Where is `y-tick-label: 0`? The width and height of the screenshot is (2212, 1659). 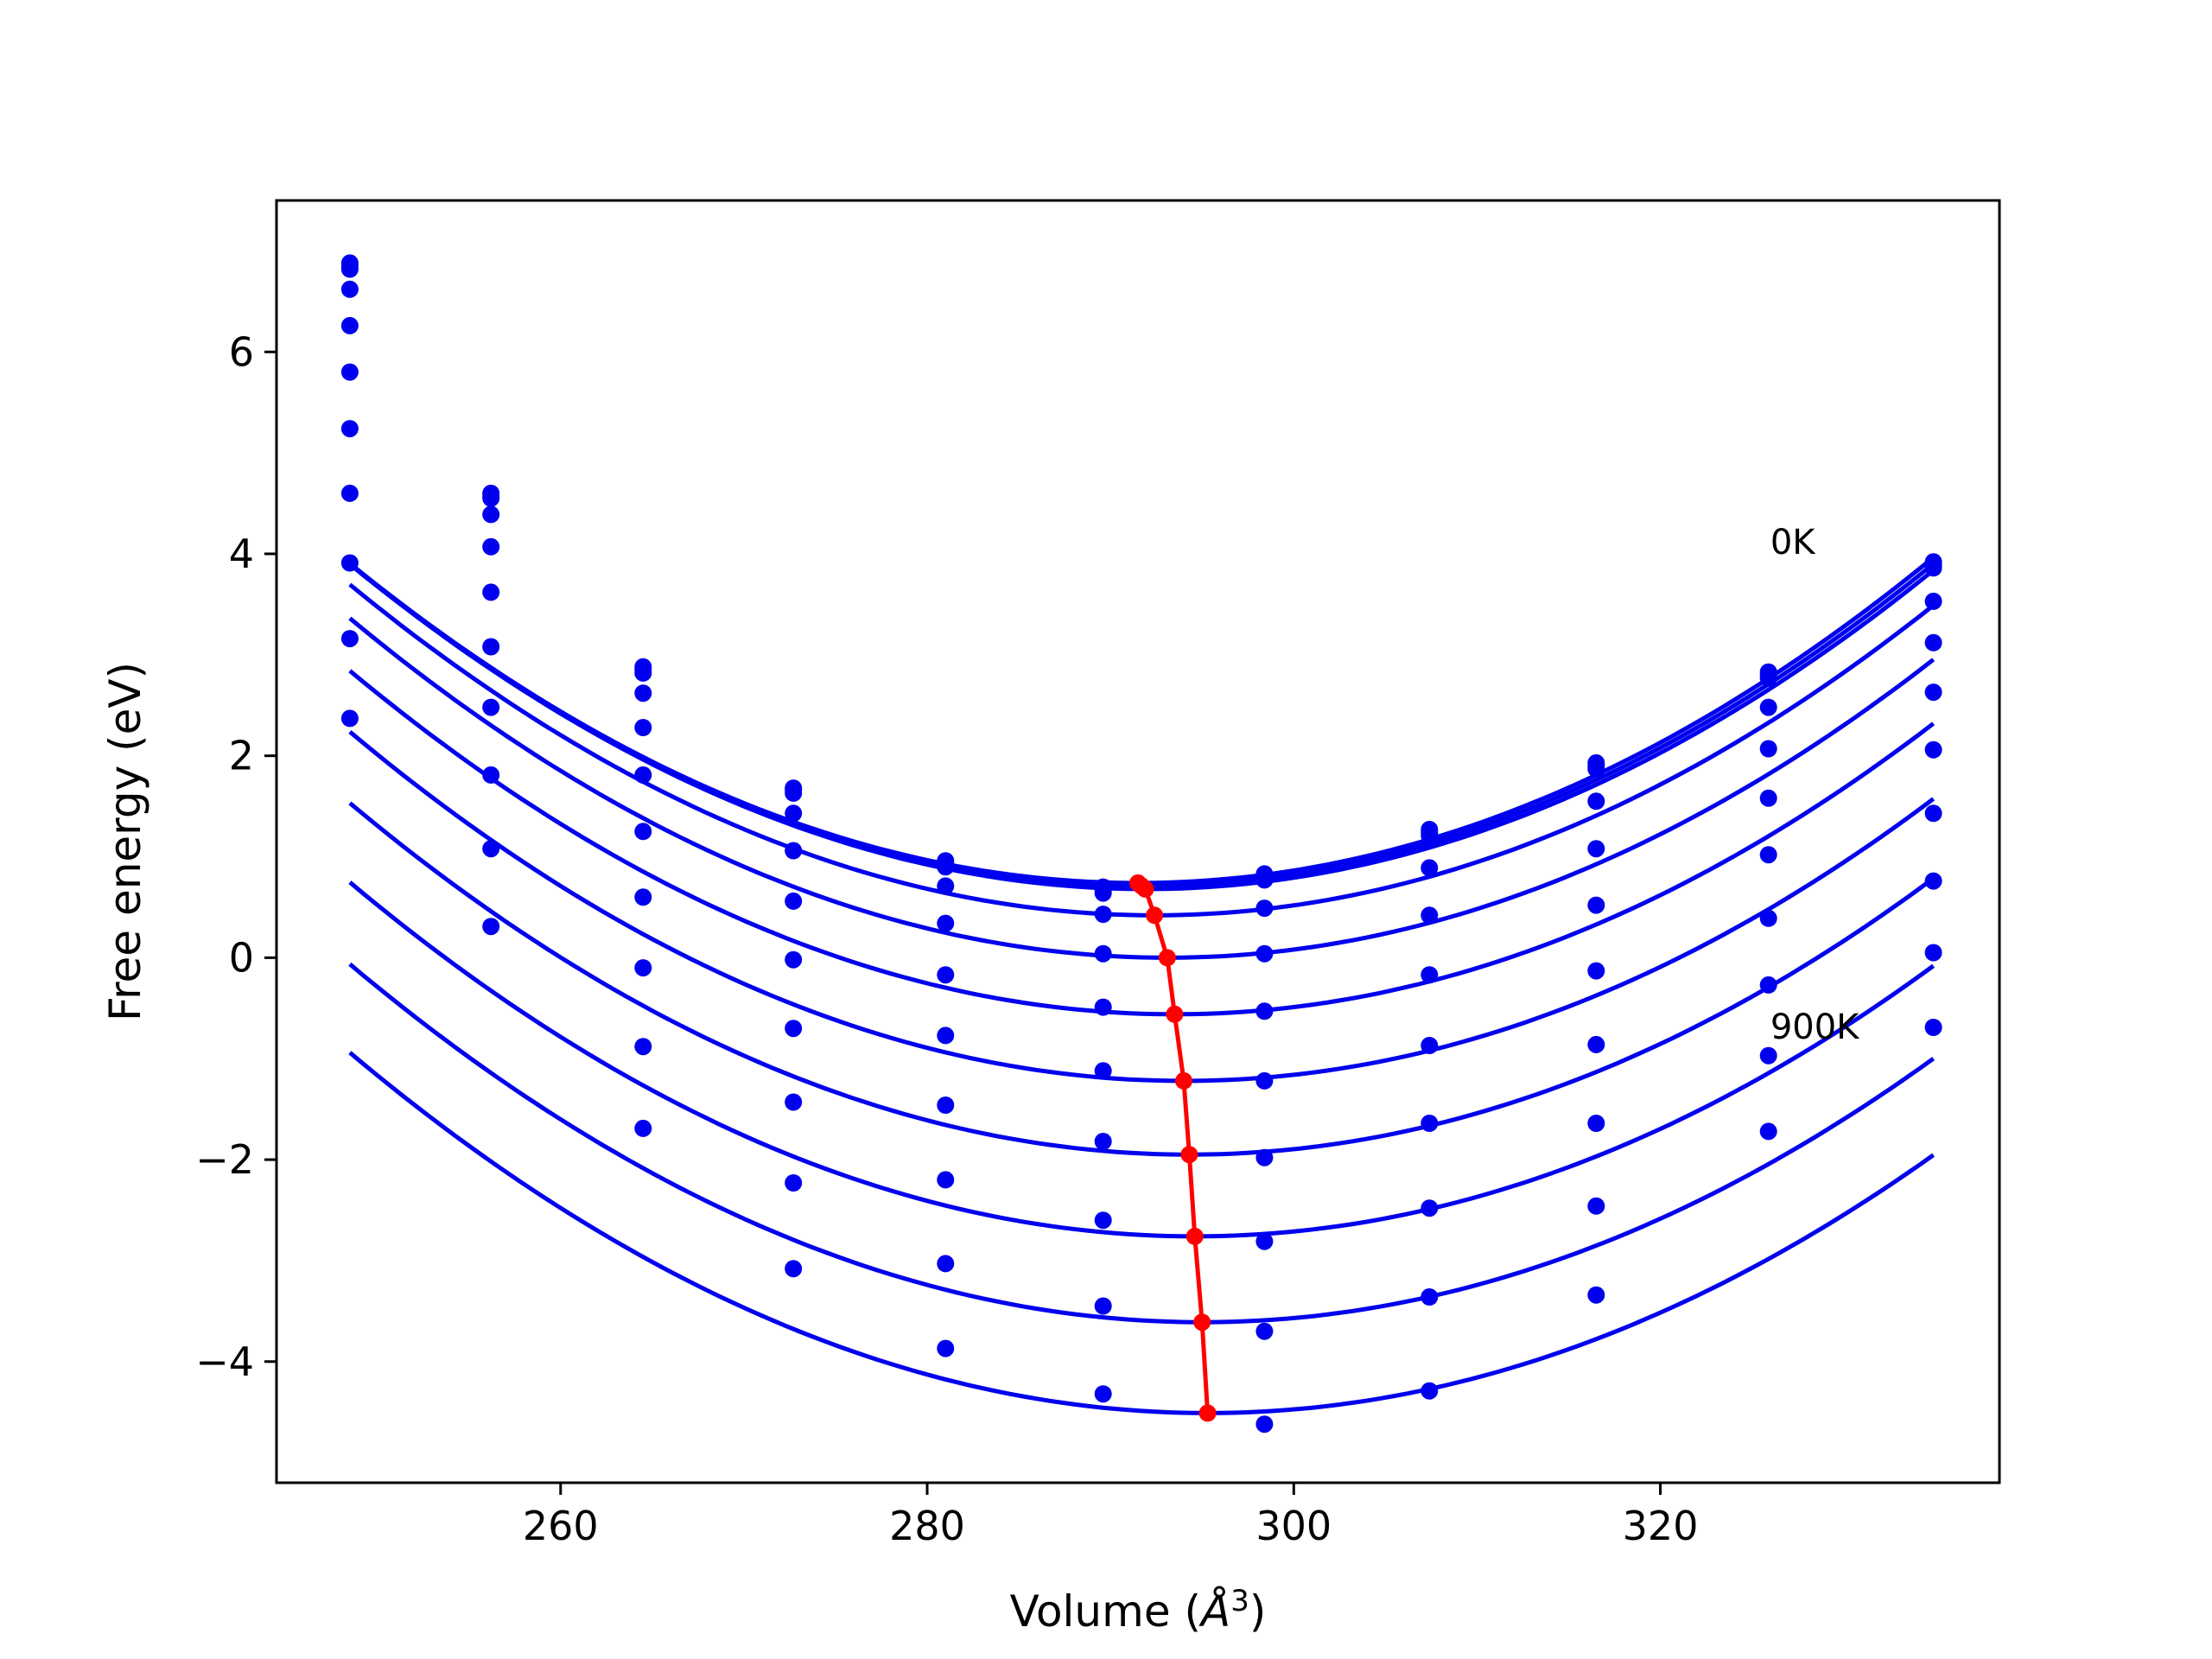 y-tick-label: 0 is located at coordinates (241, 957).